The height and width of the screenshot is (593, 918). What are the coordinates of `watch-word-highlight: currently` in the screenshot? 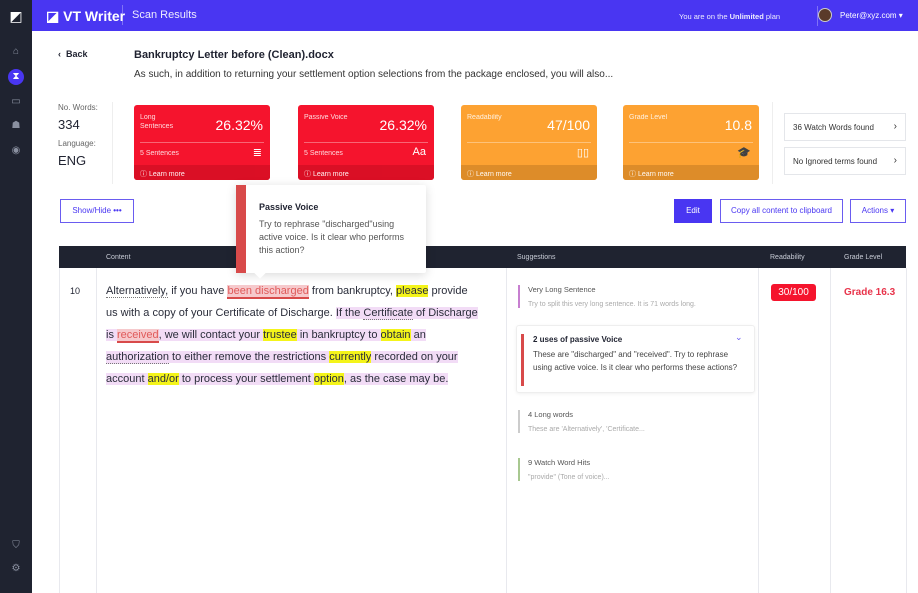 It's located at (350, 357).